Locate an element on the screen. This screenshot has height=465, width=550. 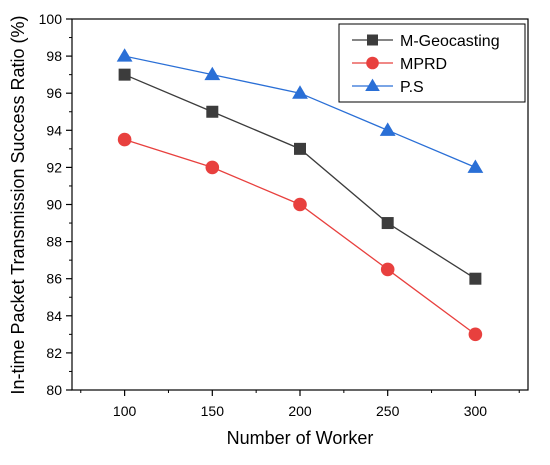
y-tick-label: 88 is located at coordinates (54, 242).